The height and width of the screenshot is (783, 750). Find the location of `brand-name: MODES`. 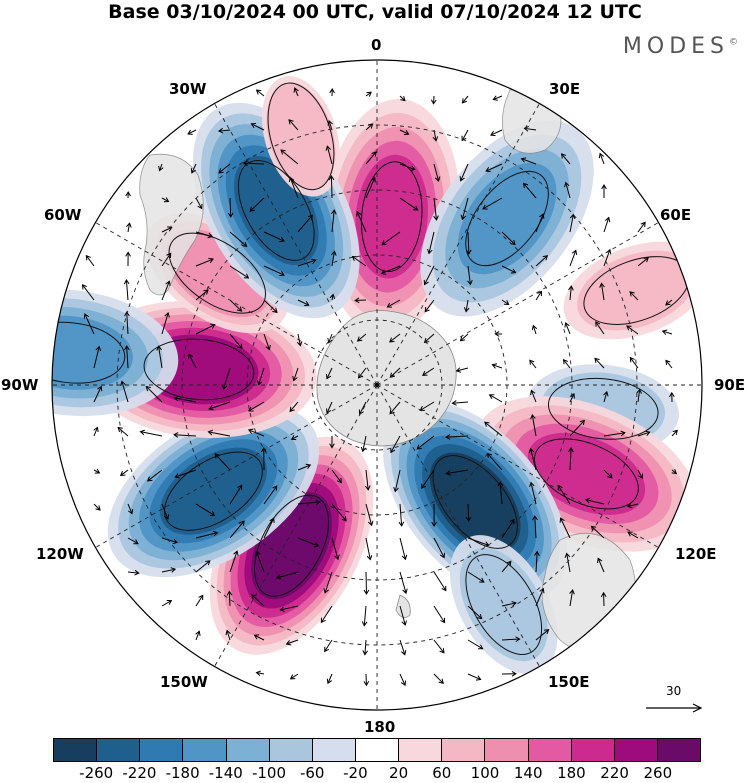

brand-name: MODES is located at coordinates (675, 46).